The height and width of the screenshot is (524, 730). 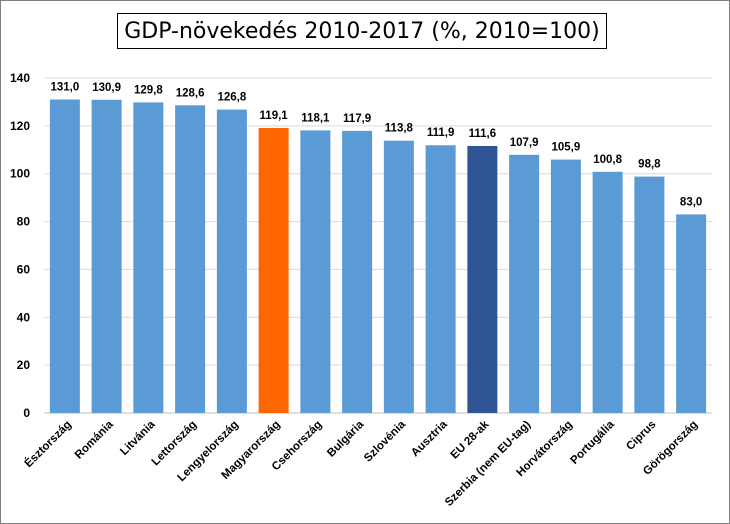 What do you see at coordinates (440, 279) in the screenshot?
I see `bar-ausztria` at bounding box center [440, 279].